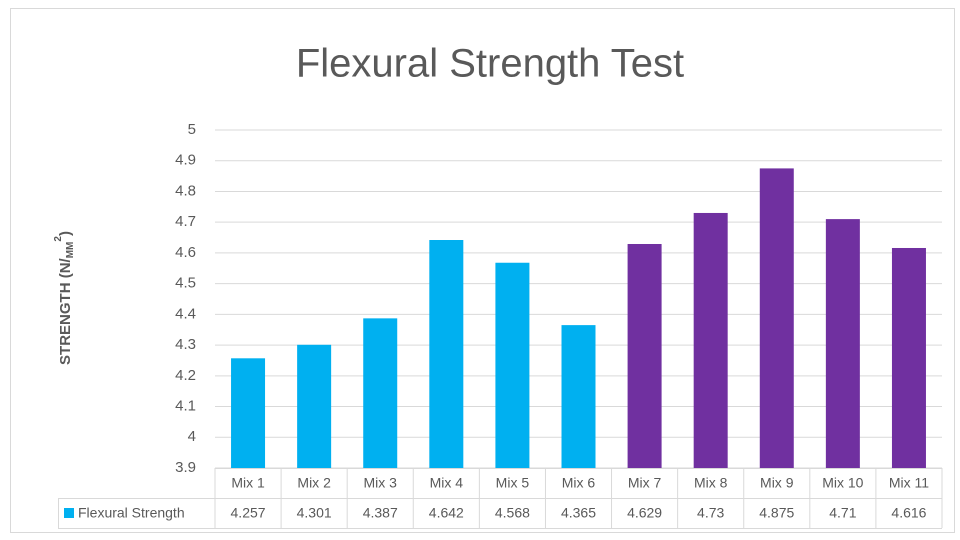 Image resolution: width=960 pixels, height=540 pixels. What do you see at coordinates (248, 513) in the screenshot?
I see `value-label: 4.257` at bounding box center [248, 513].